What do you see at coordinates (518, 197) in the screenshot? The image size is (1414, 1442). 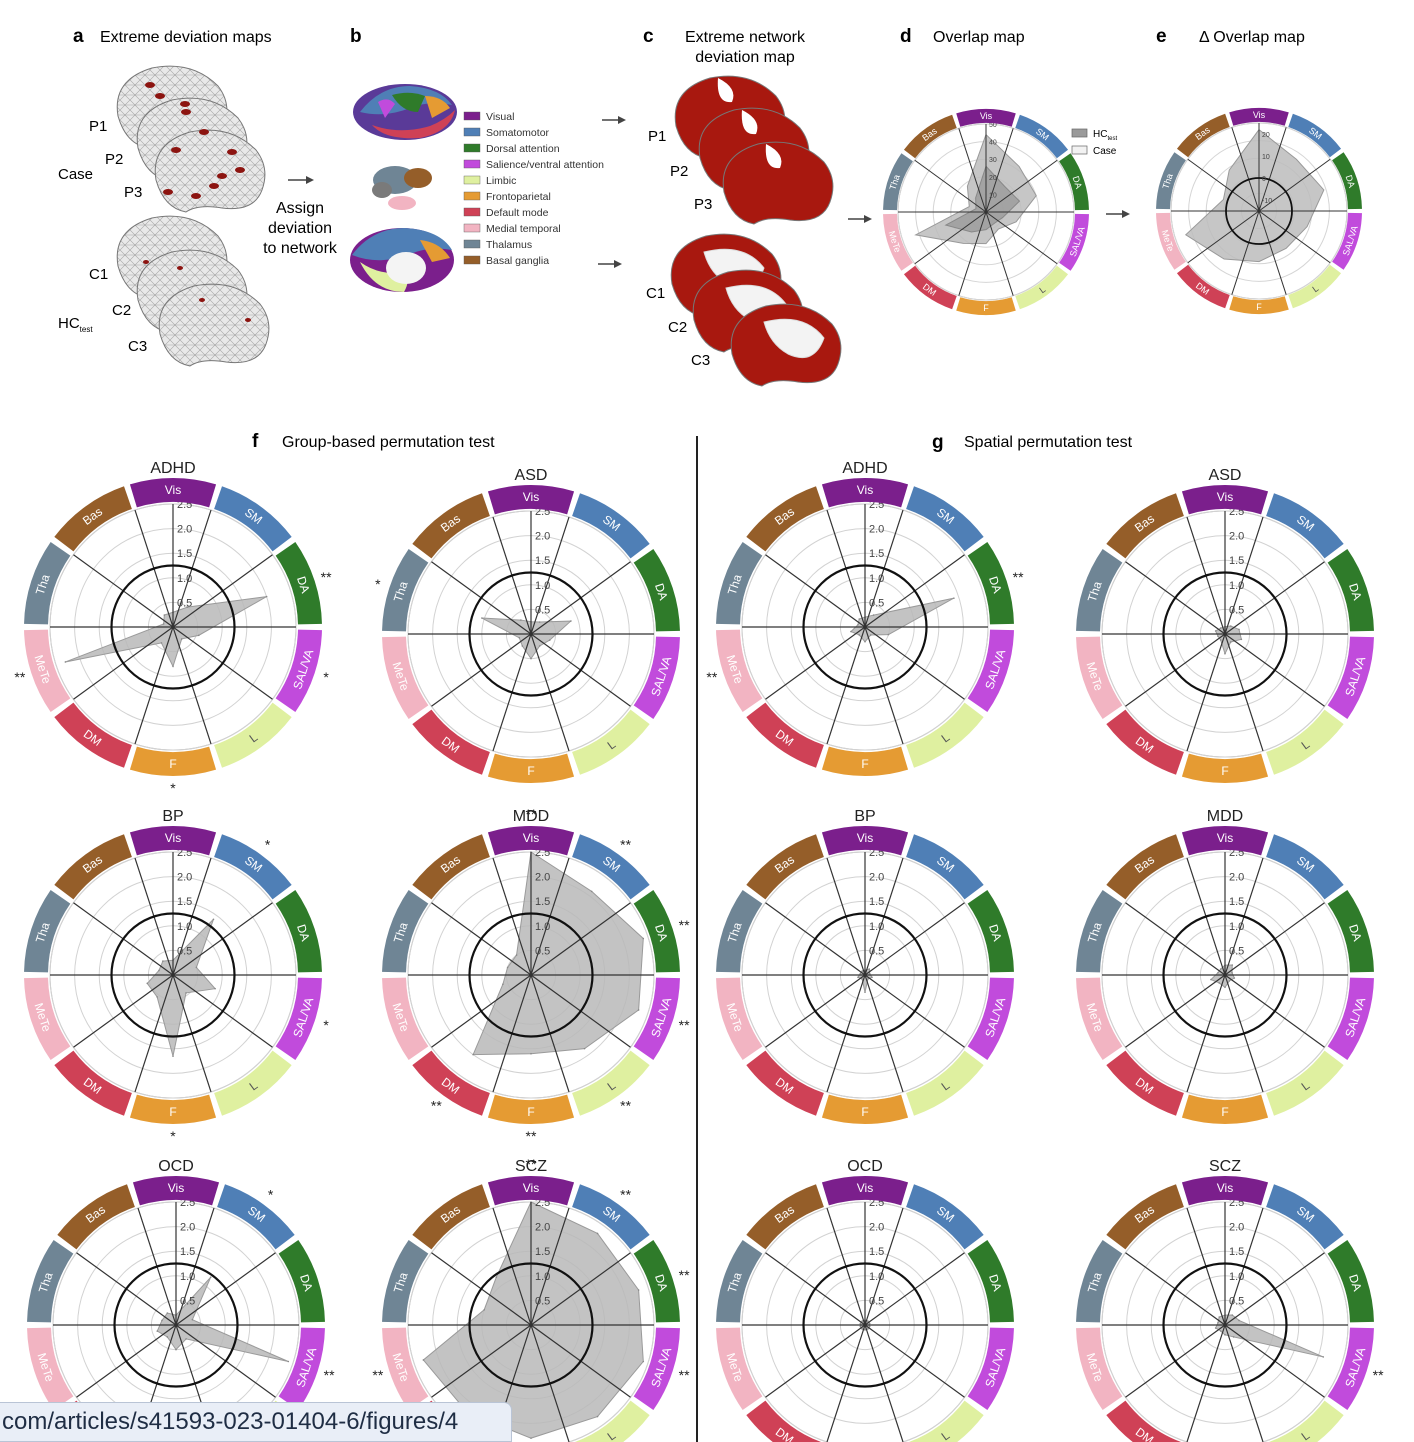 I see `legend-label-5: Frontoparietal` at bounding box center [518, 197].